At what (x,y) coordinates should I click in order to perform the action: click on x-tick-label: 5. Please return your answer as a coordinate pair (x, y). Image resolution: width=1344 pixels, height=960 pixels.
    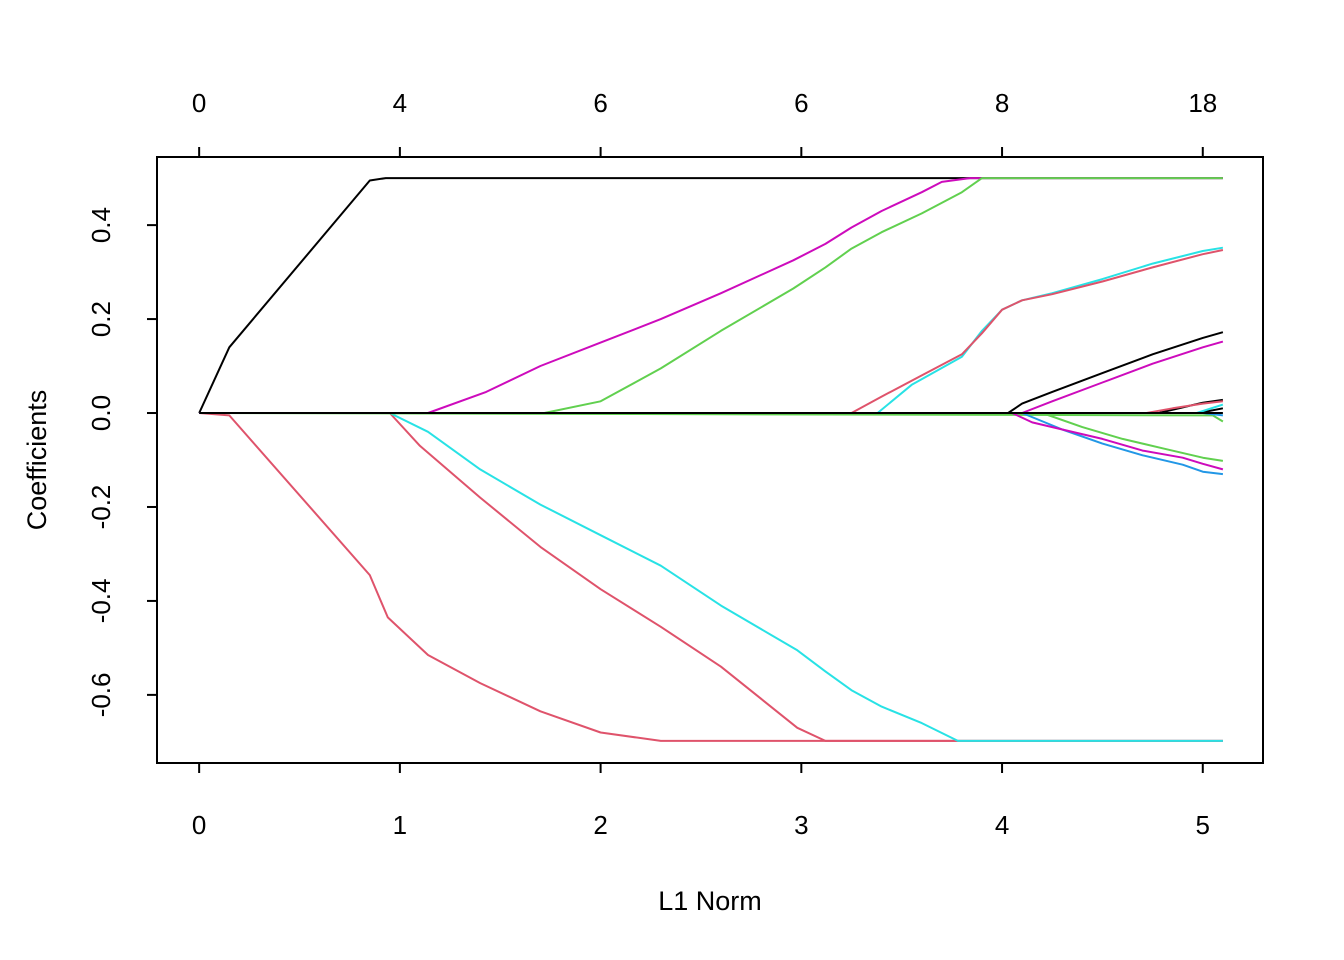
    Looking at the image, I should click on (1203, 825).